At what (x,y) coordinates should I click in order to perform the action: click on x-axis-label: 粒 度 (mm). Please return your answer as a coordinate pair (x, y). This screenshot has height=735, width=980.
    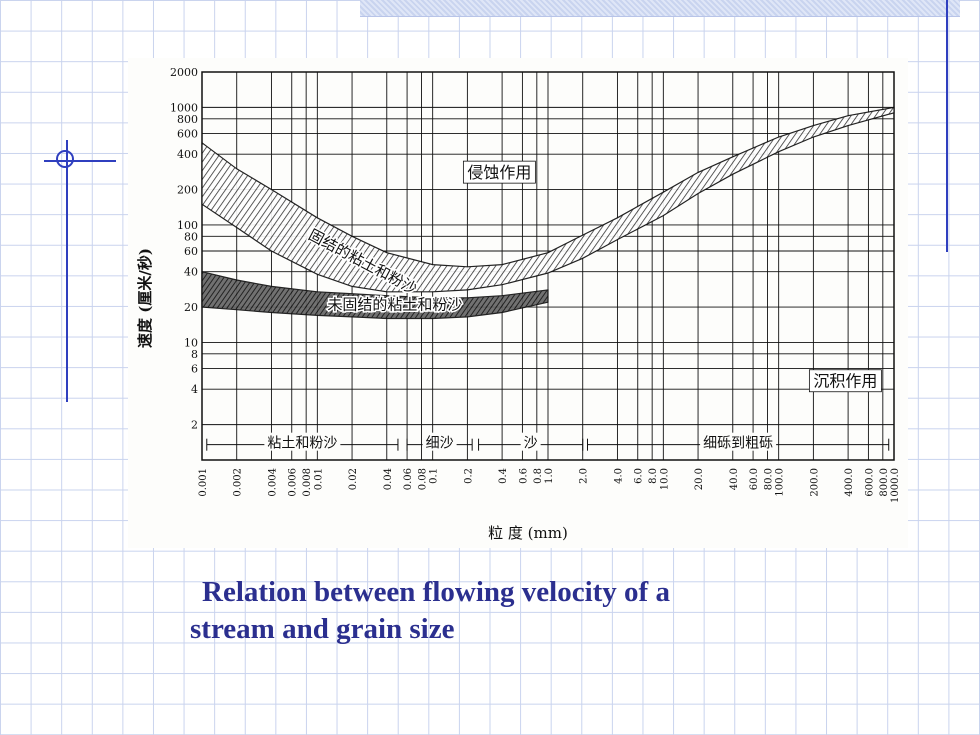
    Looking at the image, I should click on (528, 533).